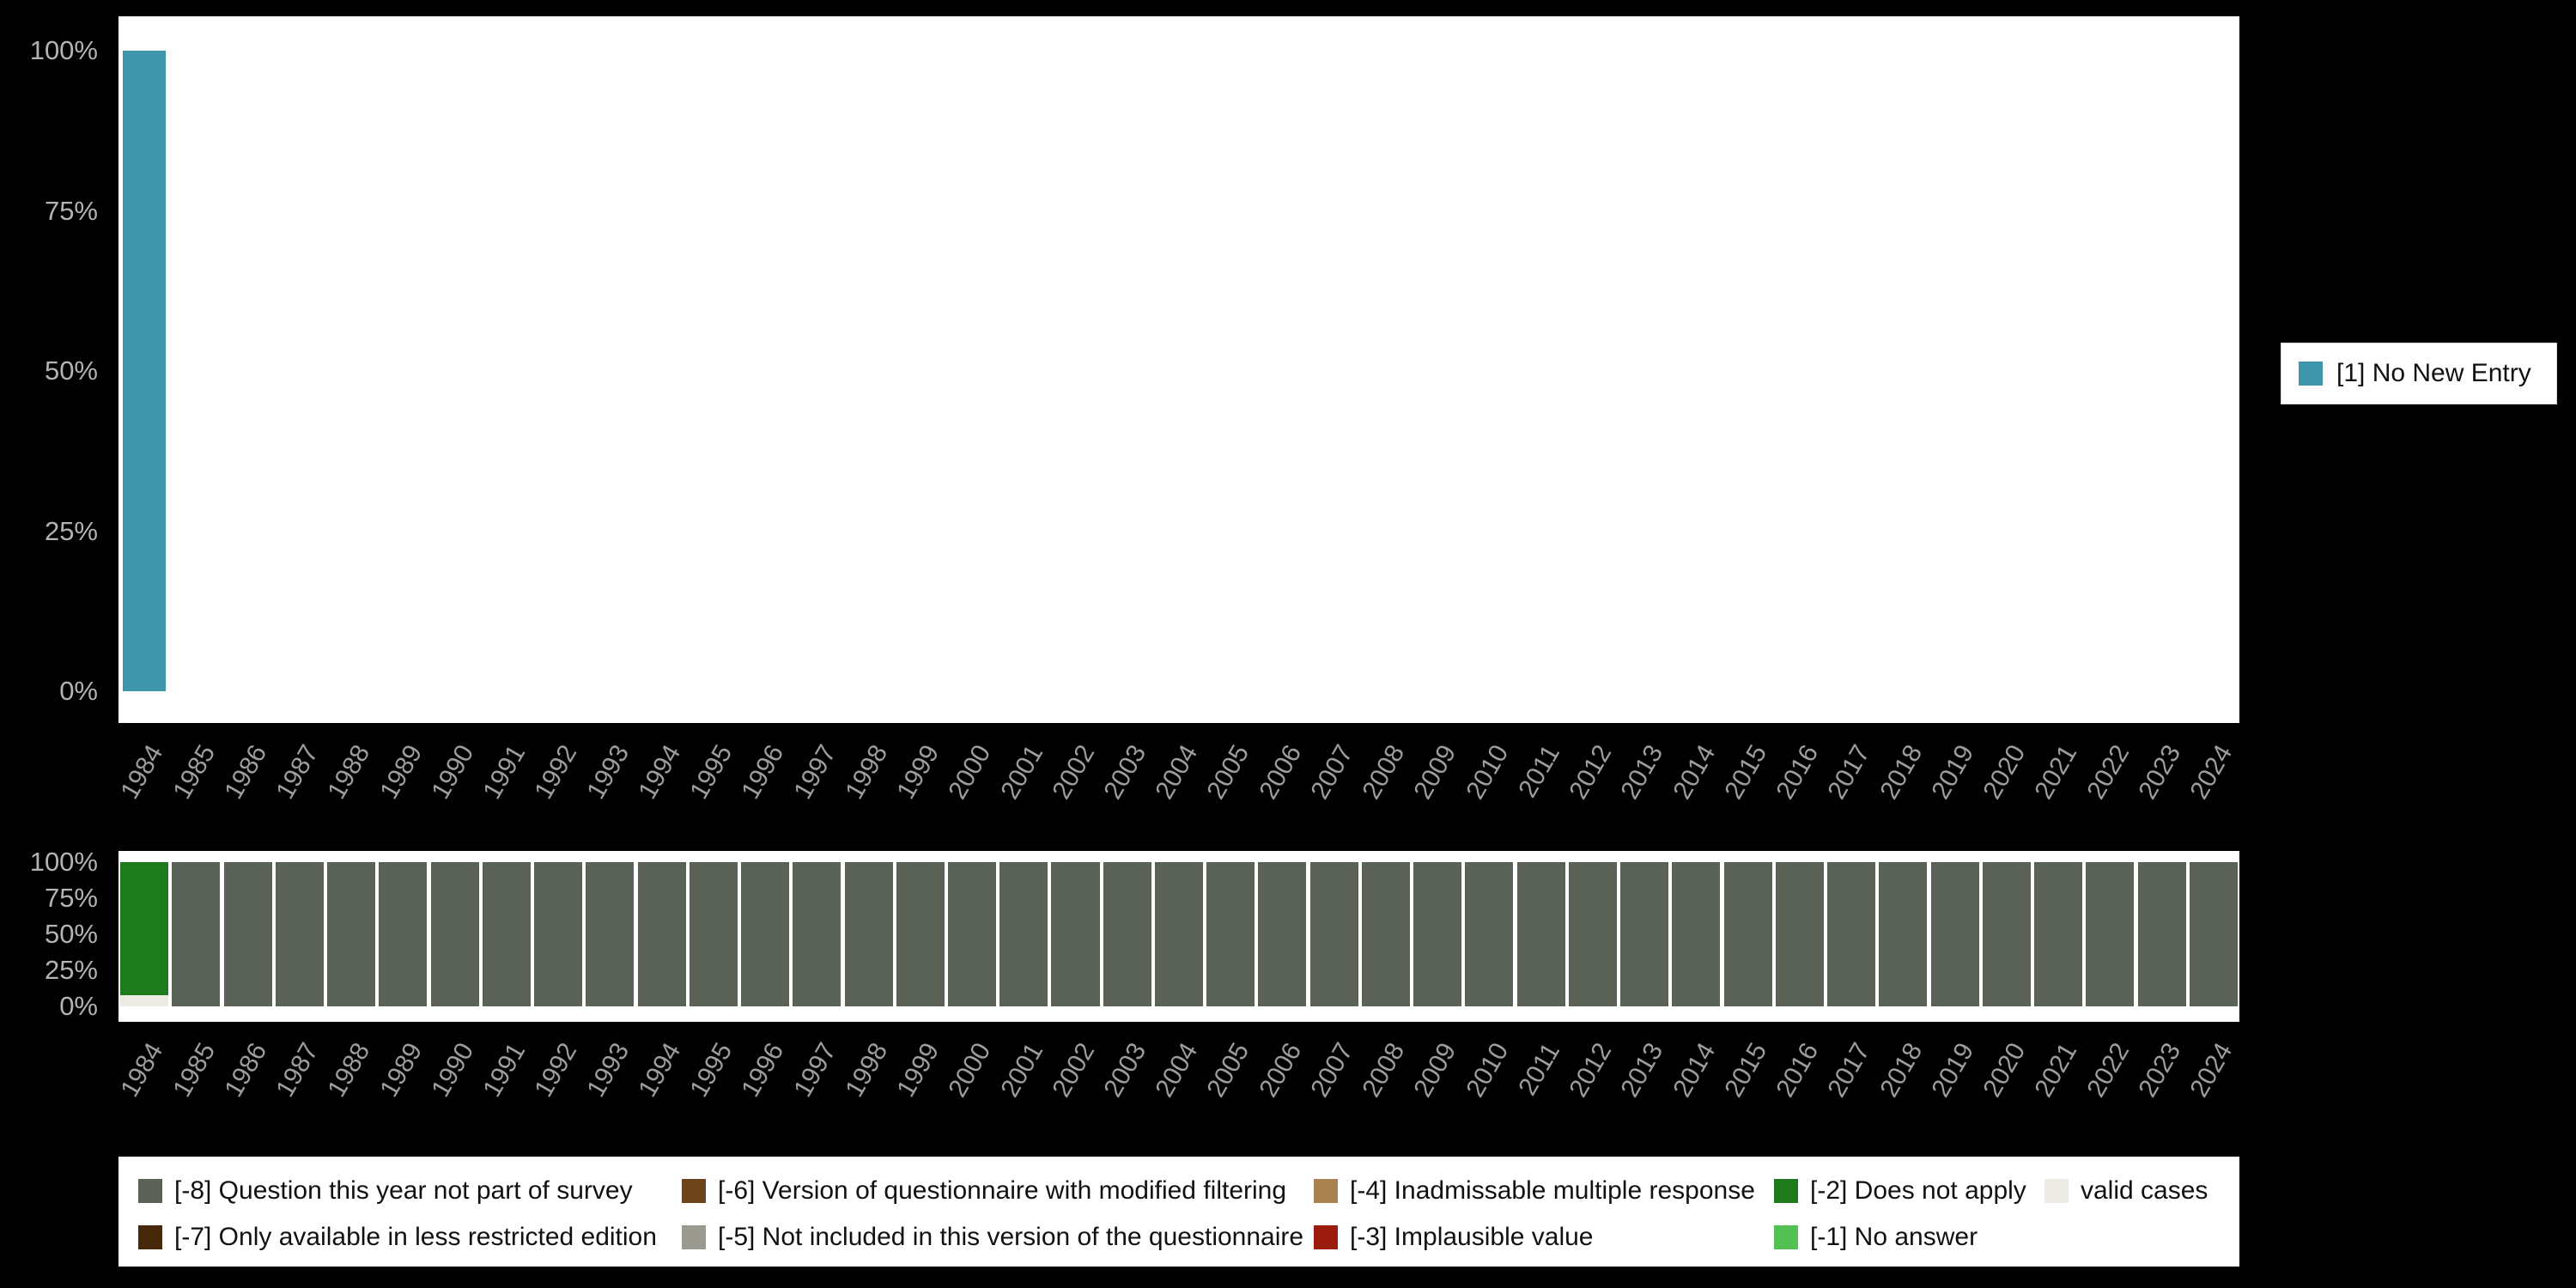 The height and width of the screenshot is (1288, 2576). I want to click on x-axis-tick-label: 2012, so click(1591, 1071).